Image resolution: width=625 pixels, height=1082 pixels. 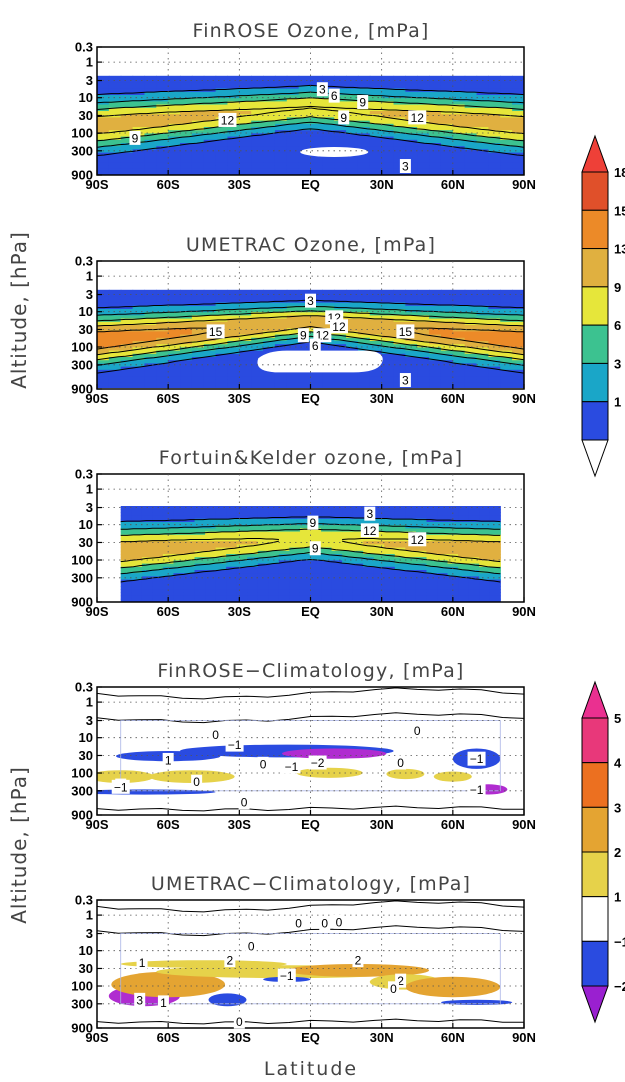 I want to click on contour-label: 9, so click(x=362, y=103).